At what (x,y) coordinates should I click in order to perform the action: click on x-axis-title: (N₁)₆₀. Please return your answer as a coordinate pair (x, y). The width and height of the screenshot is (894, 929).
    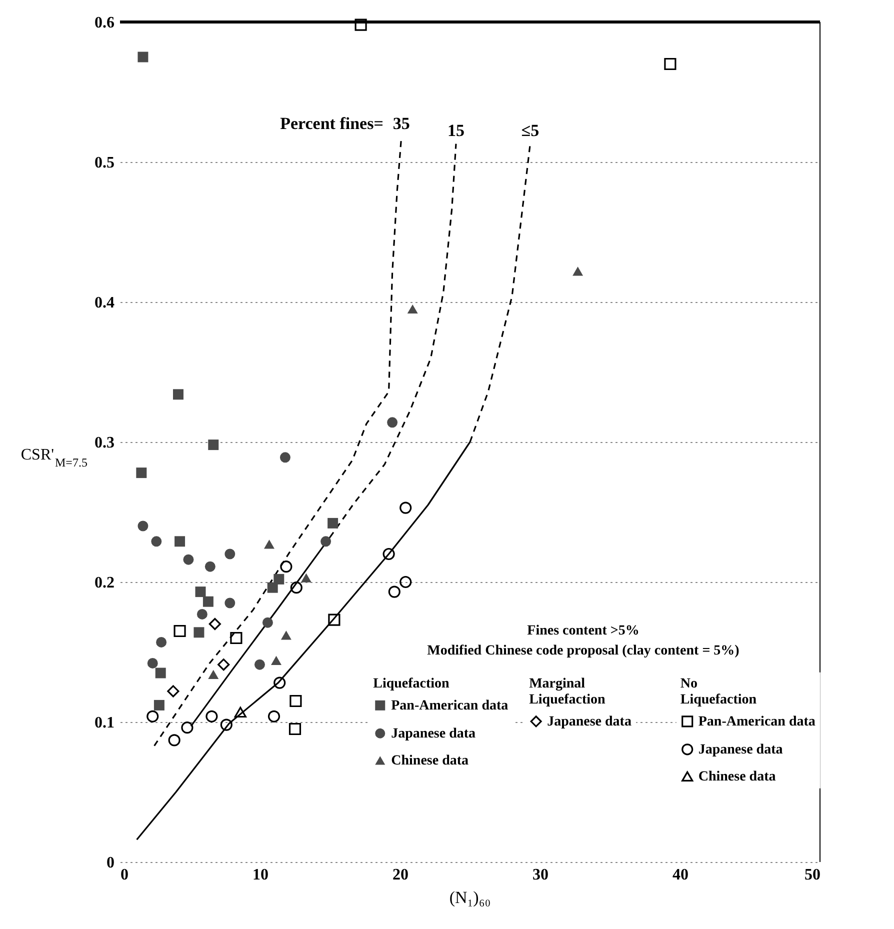
    Looking at the image, I should click on (470, 897).